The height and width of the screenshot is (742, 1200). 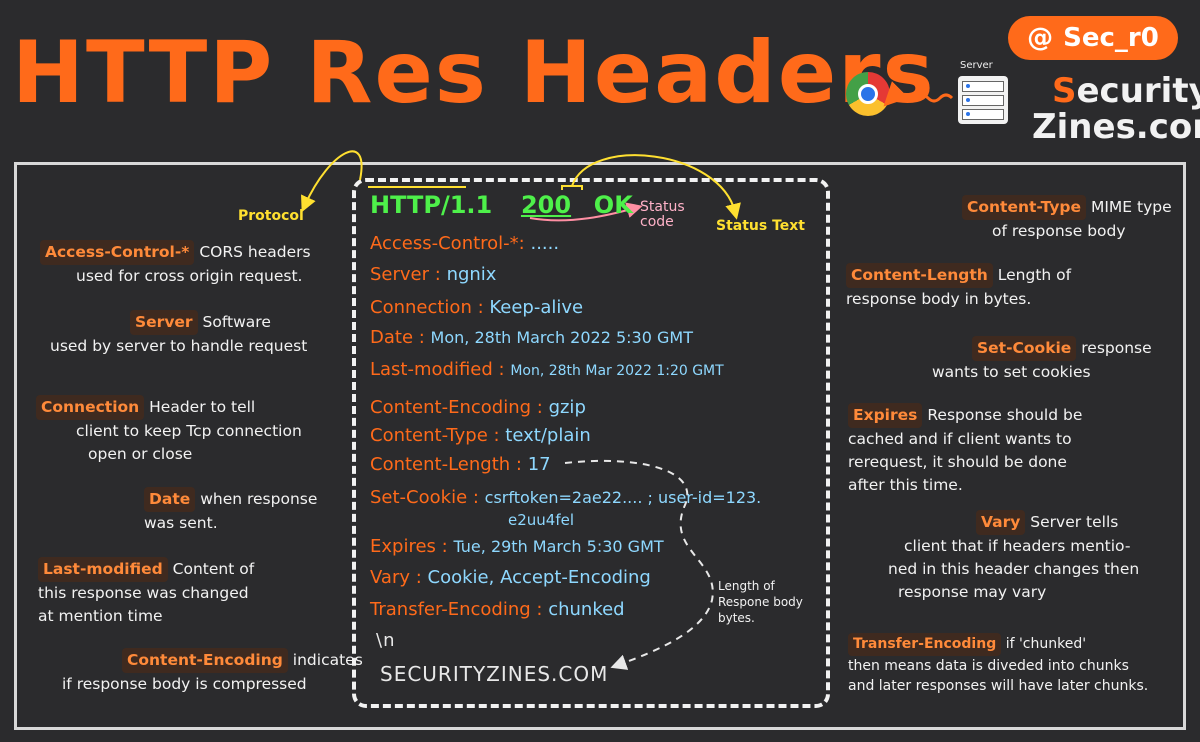 I want to click on status-text: OK, so click(x=613, y=205).